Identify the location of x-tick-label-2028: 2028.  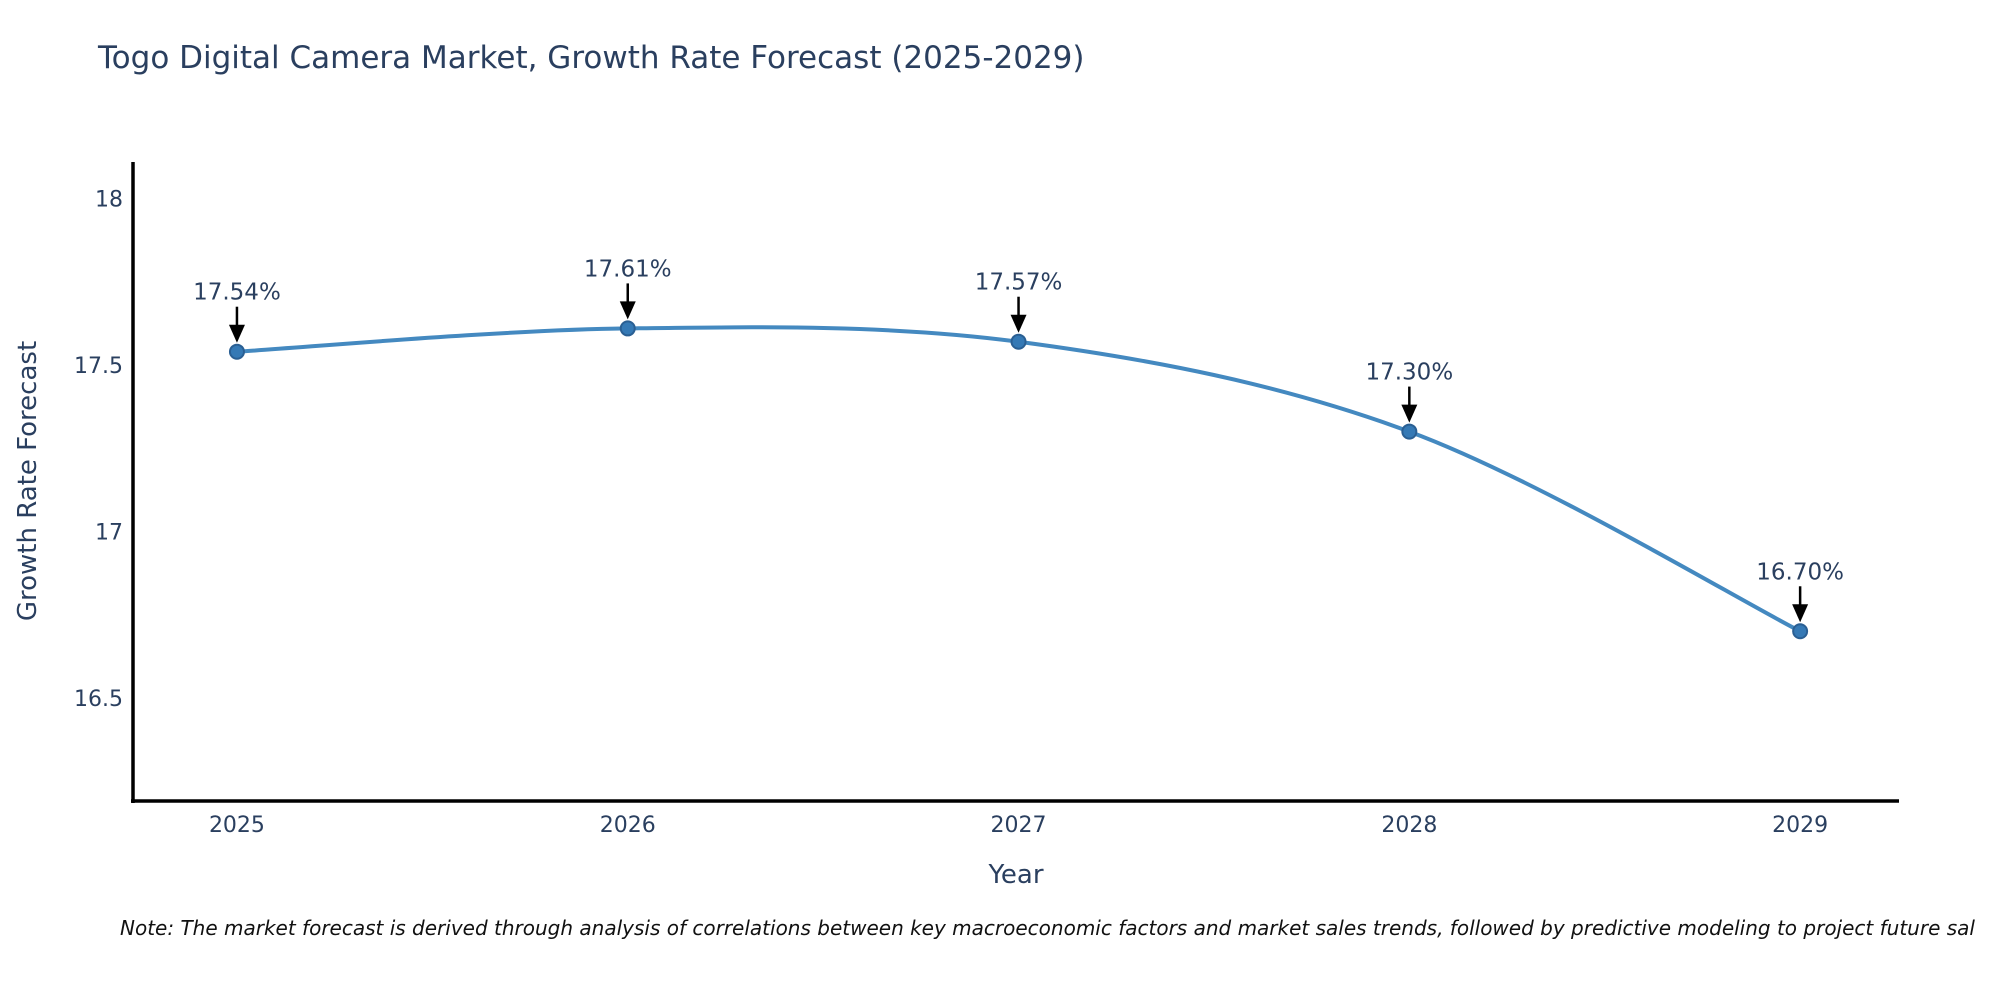
(1409, 825).